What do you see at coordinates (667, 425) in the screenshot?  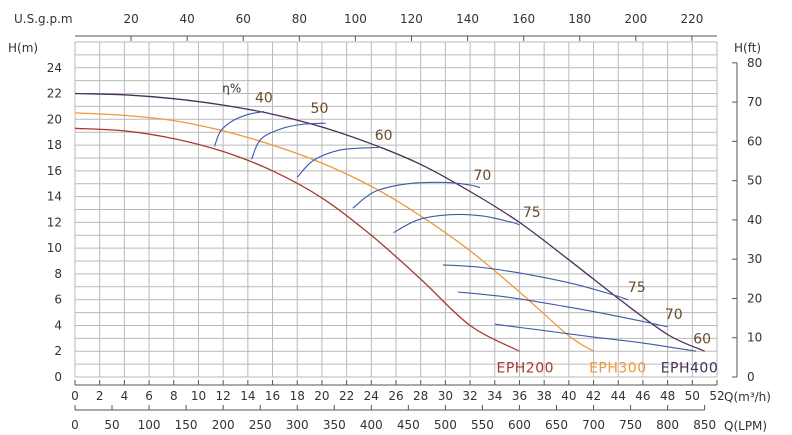 I see `x-tick-label-lpm: 800` at bounding box center [667, 425].